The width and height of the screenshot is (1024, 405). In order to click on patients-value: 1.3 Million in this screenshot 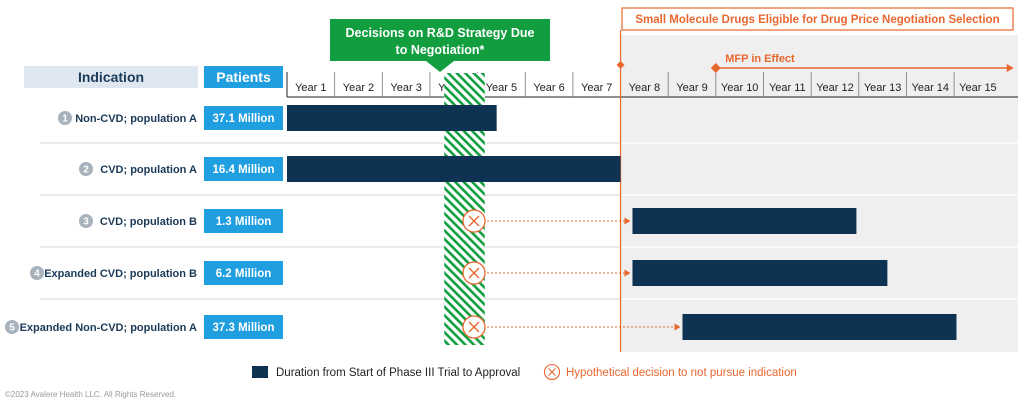, I will do `click(244, 222)`.